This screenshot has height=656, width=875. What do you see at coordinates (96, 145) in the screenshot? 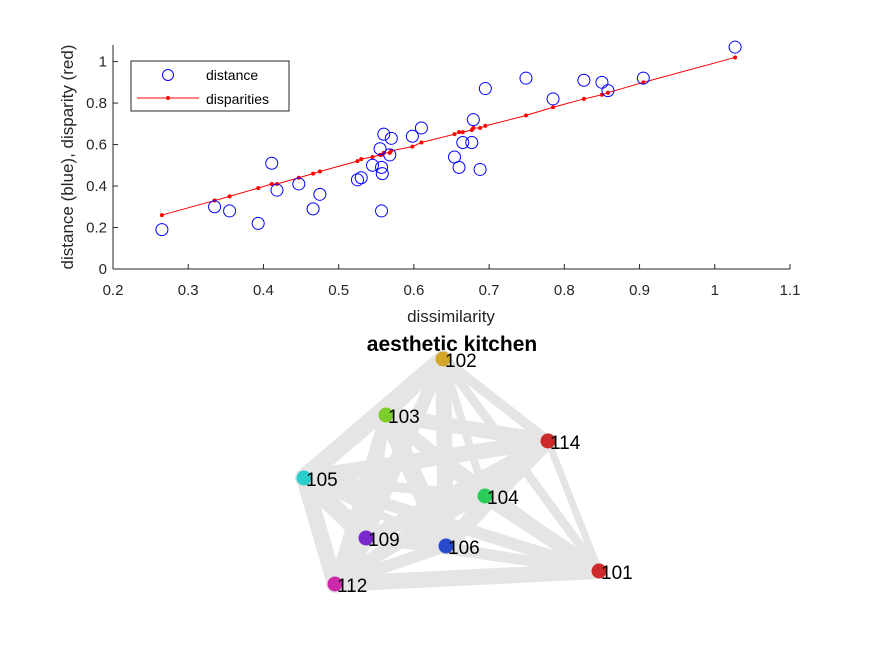
I see `y-tick-label: 0.6` at bounding box center [96, 145].